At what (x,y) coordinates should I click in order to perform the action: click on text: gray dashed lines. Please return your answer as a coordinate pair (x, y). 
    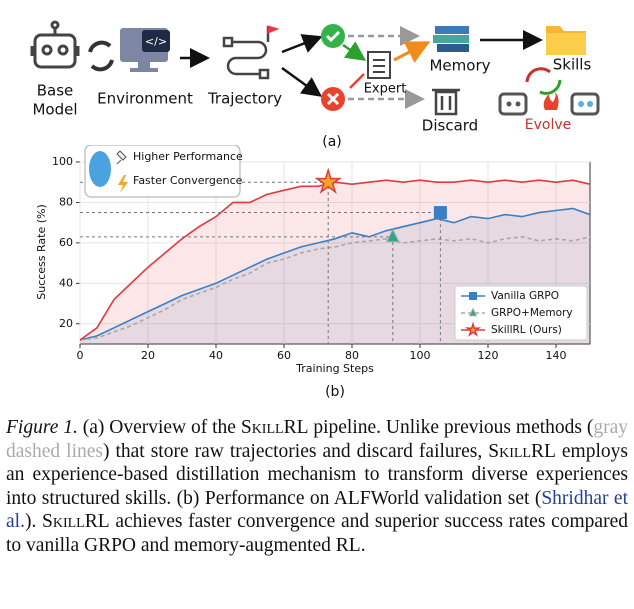
    Looking at the image, I should click on (317, 439).